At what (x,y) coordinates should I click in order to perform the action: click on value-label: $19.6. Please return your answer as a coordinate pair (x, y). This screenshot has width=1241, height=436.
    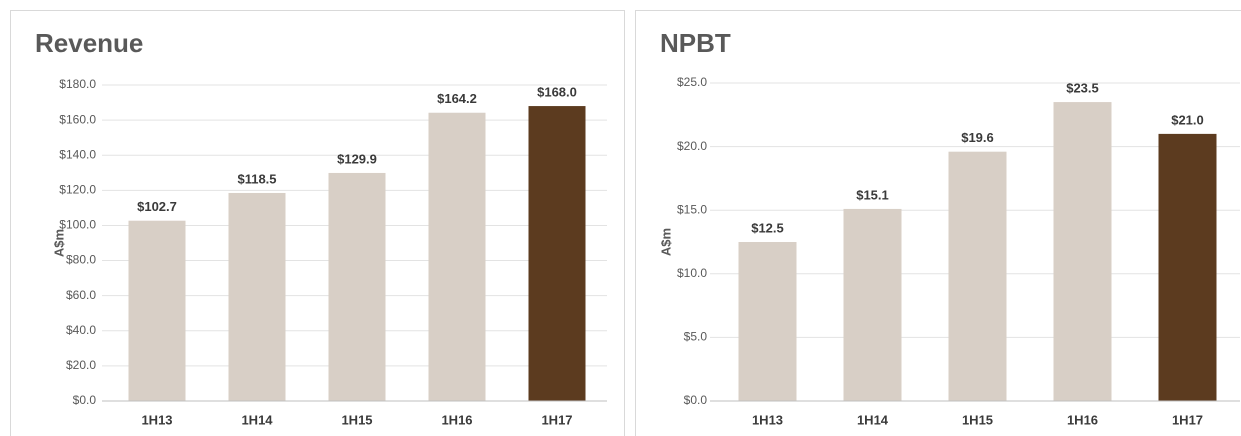
    Looking at the image, I should click on (977, 137).